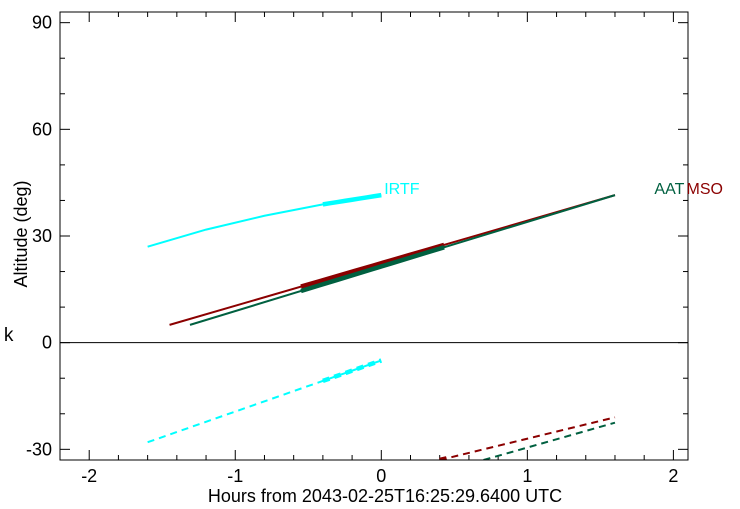 Image resolution: width=740 pixels, height=509 pixels. I want to click on y-tick-label: 0, so click(47, 343).